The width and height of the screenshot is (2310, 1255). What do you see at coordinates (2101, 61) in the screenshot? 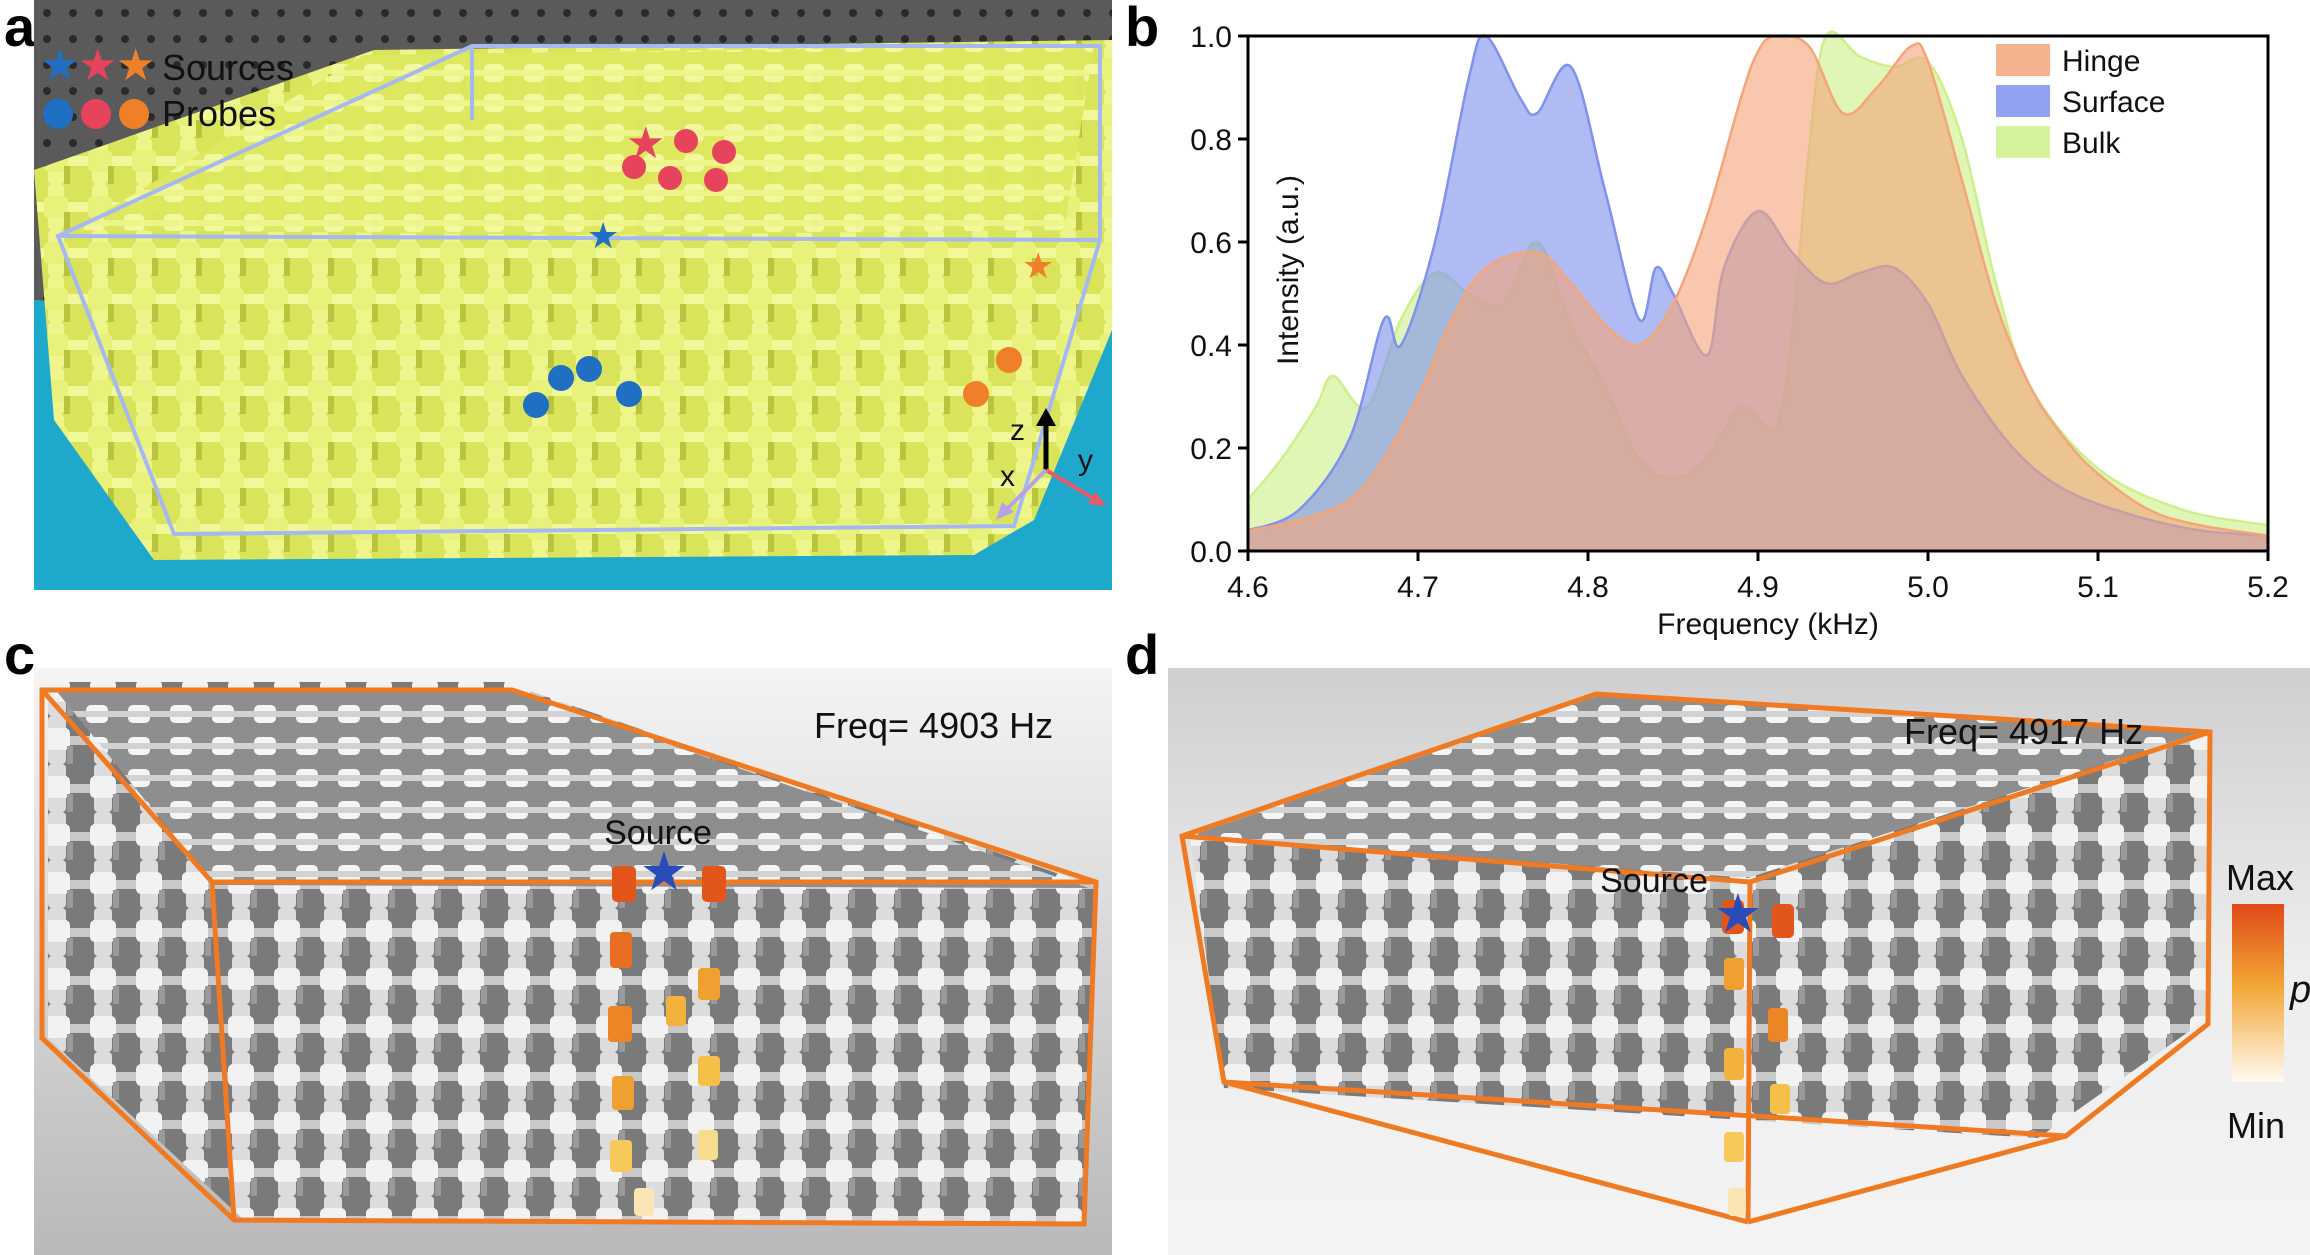
I see `legend-label-hinge: Hinge` at bounding box center [2101, 61].